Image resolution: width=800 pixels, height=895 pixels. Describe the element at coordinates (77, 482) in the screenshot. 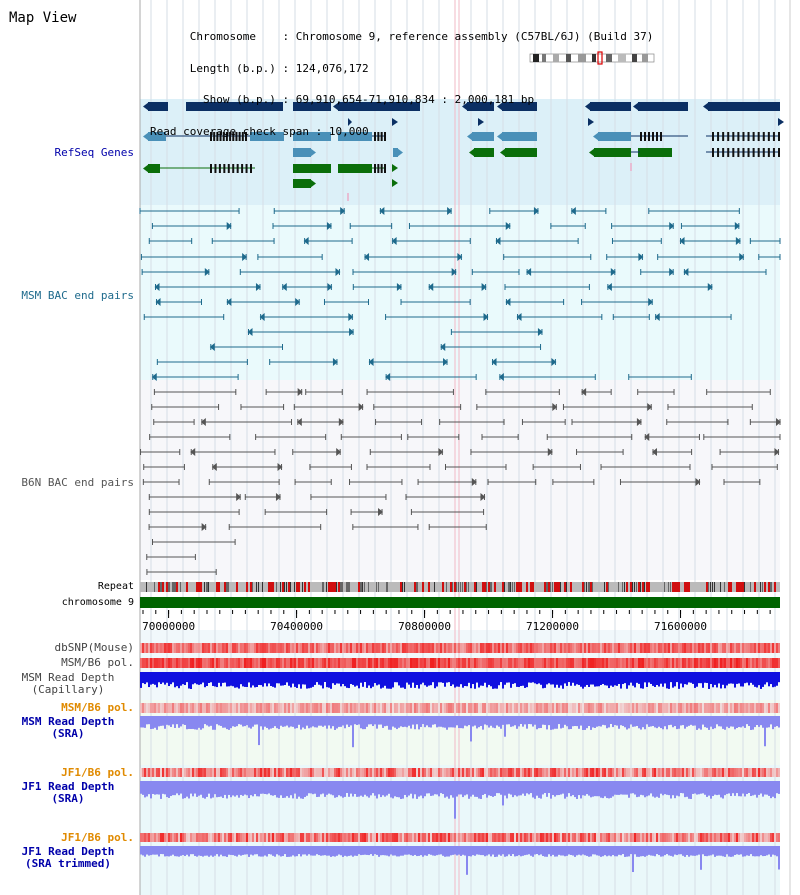

I see `track-label-b6n-bac: B6N BAC end pairs` at that location.